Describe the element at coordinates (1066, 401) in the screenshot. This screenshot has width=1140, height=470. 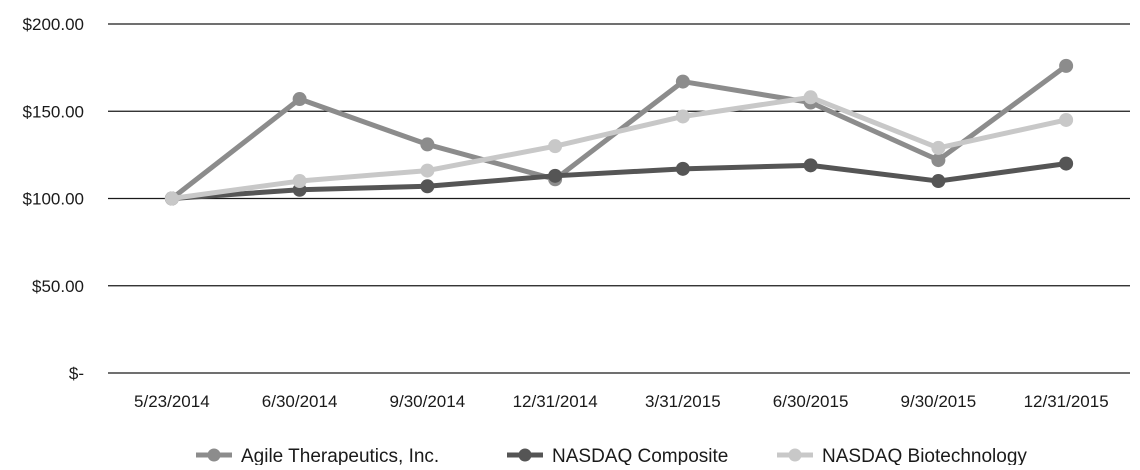
I see `x-tick-label: 12/31/2015` at that location.